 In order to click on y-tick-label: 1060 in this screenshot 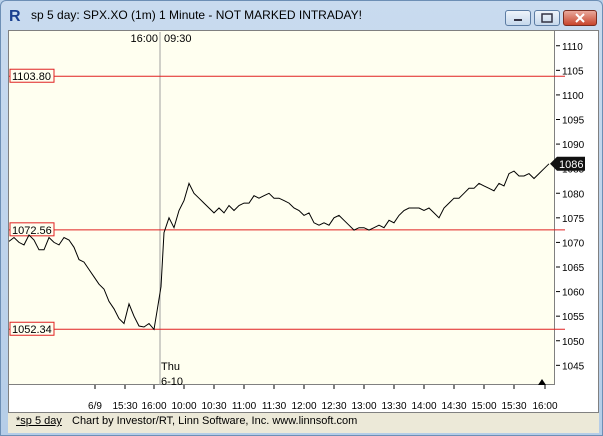, I will do `click(573, 293)`.